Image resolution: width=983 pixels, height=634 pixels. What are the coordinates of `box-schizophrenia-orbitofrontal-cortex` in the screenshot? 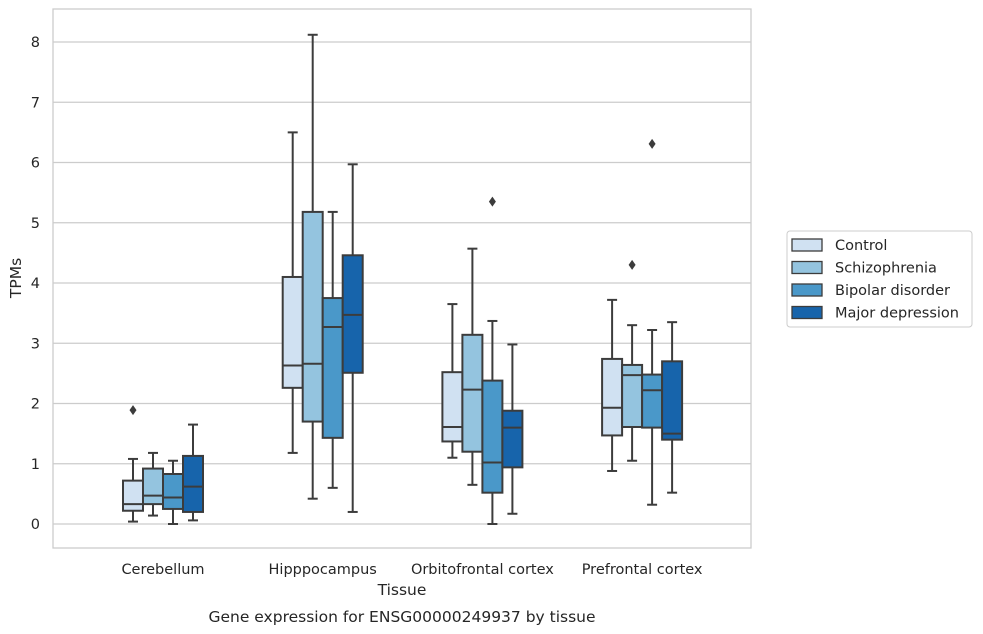 It's located at (472, 366).